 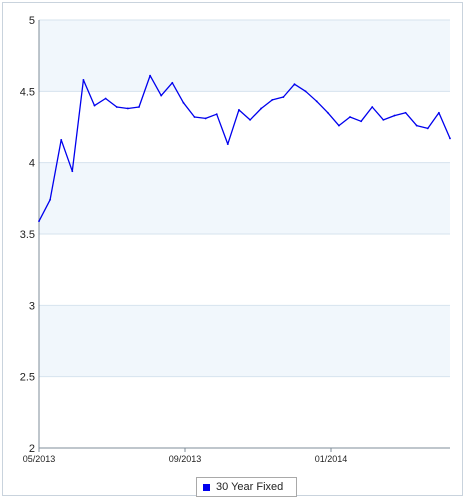 I want to click on y-tick-label: 2, so click(x=32, y=449).